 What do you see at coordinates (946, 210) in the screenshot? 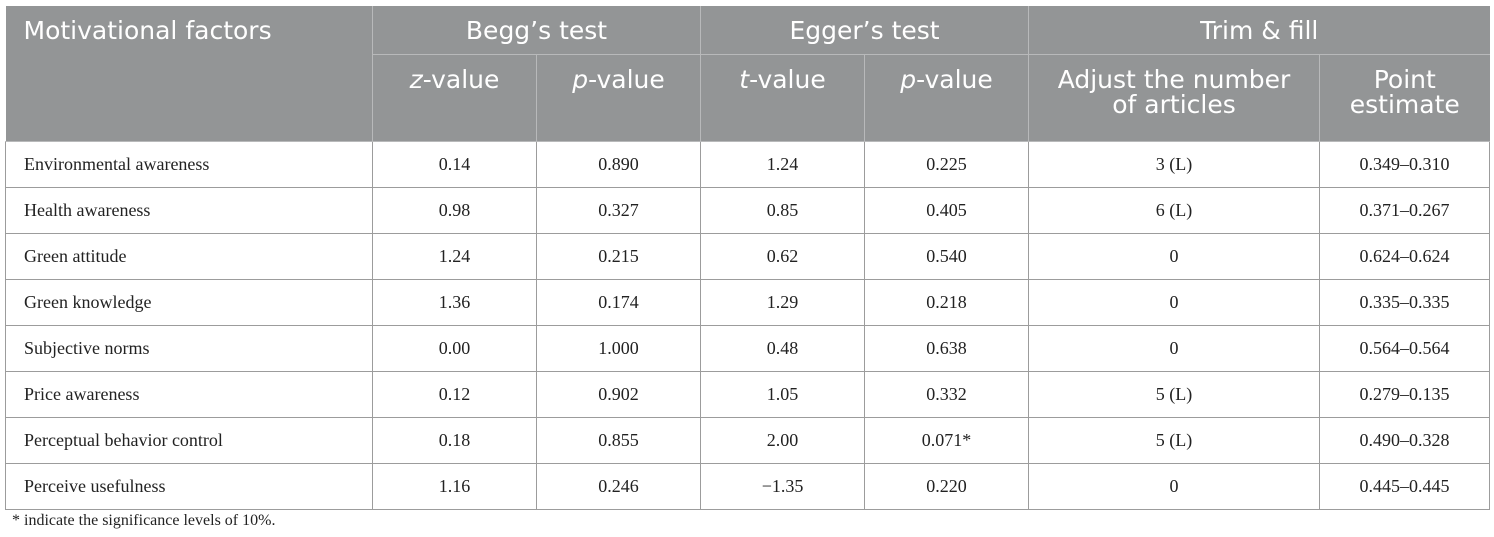
I see `p-value-egger-cell: 0.405` at bounding box center [946, 210].